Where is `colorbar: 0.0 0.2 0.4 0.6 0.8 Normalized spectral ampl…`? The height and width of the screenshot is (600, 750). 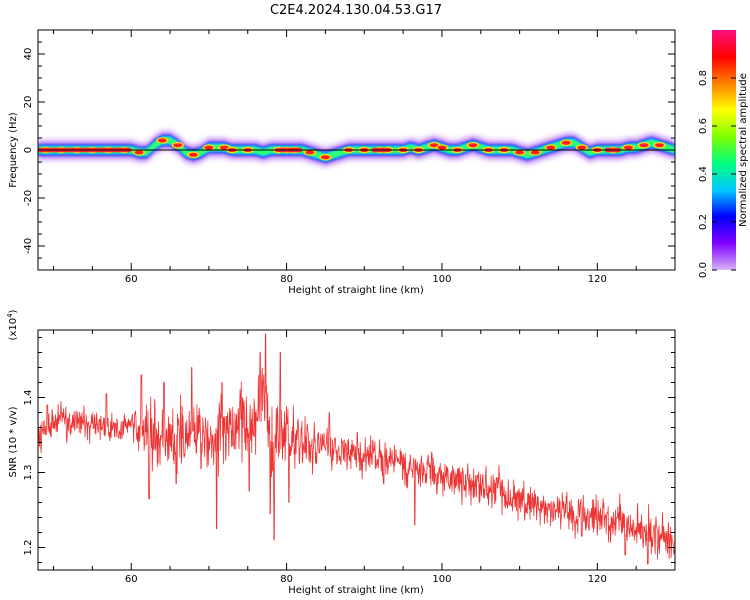
colorbar: 0.0 0.2 0.4 0.6 0.8 Normalized spectral ampl… is located at coordinates (723, 154).